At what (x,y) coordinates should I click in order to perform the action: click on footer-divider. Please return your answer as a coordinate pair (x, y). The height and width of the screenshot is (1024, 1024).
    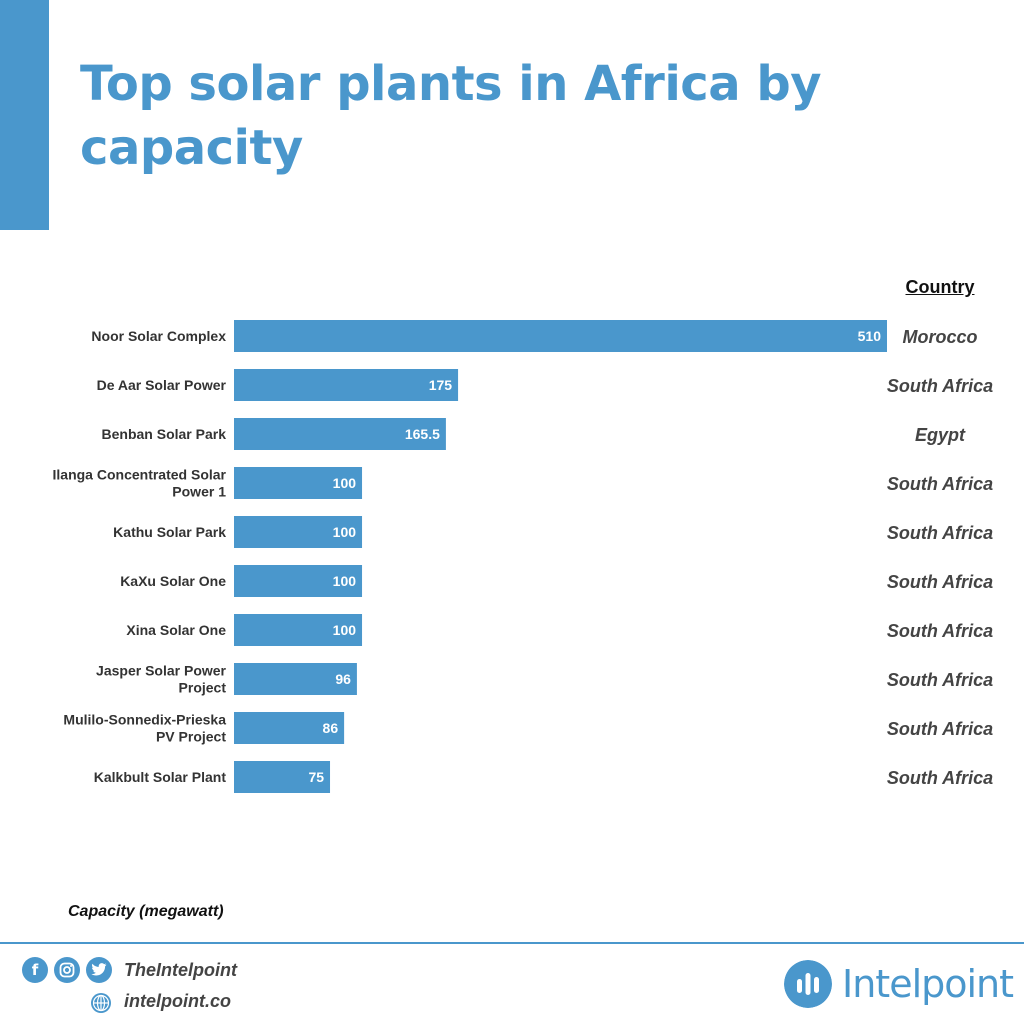
    Looking at the image, I should click on (512, 943).